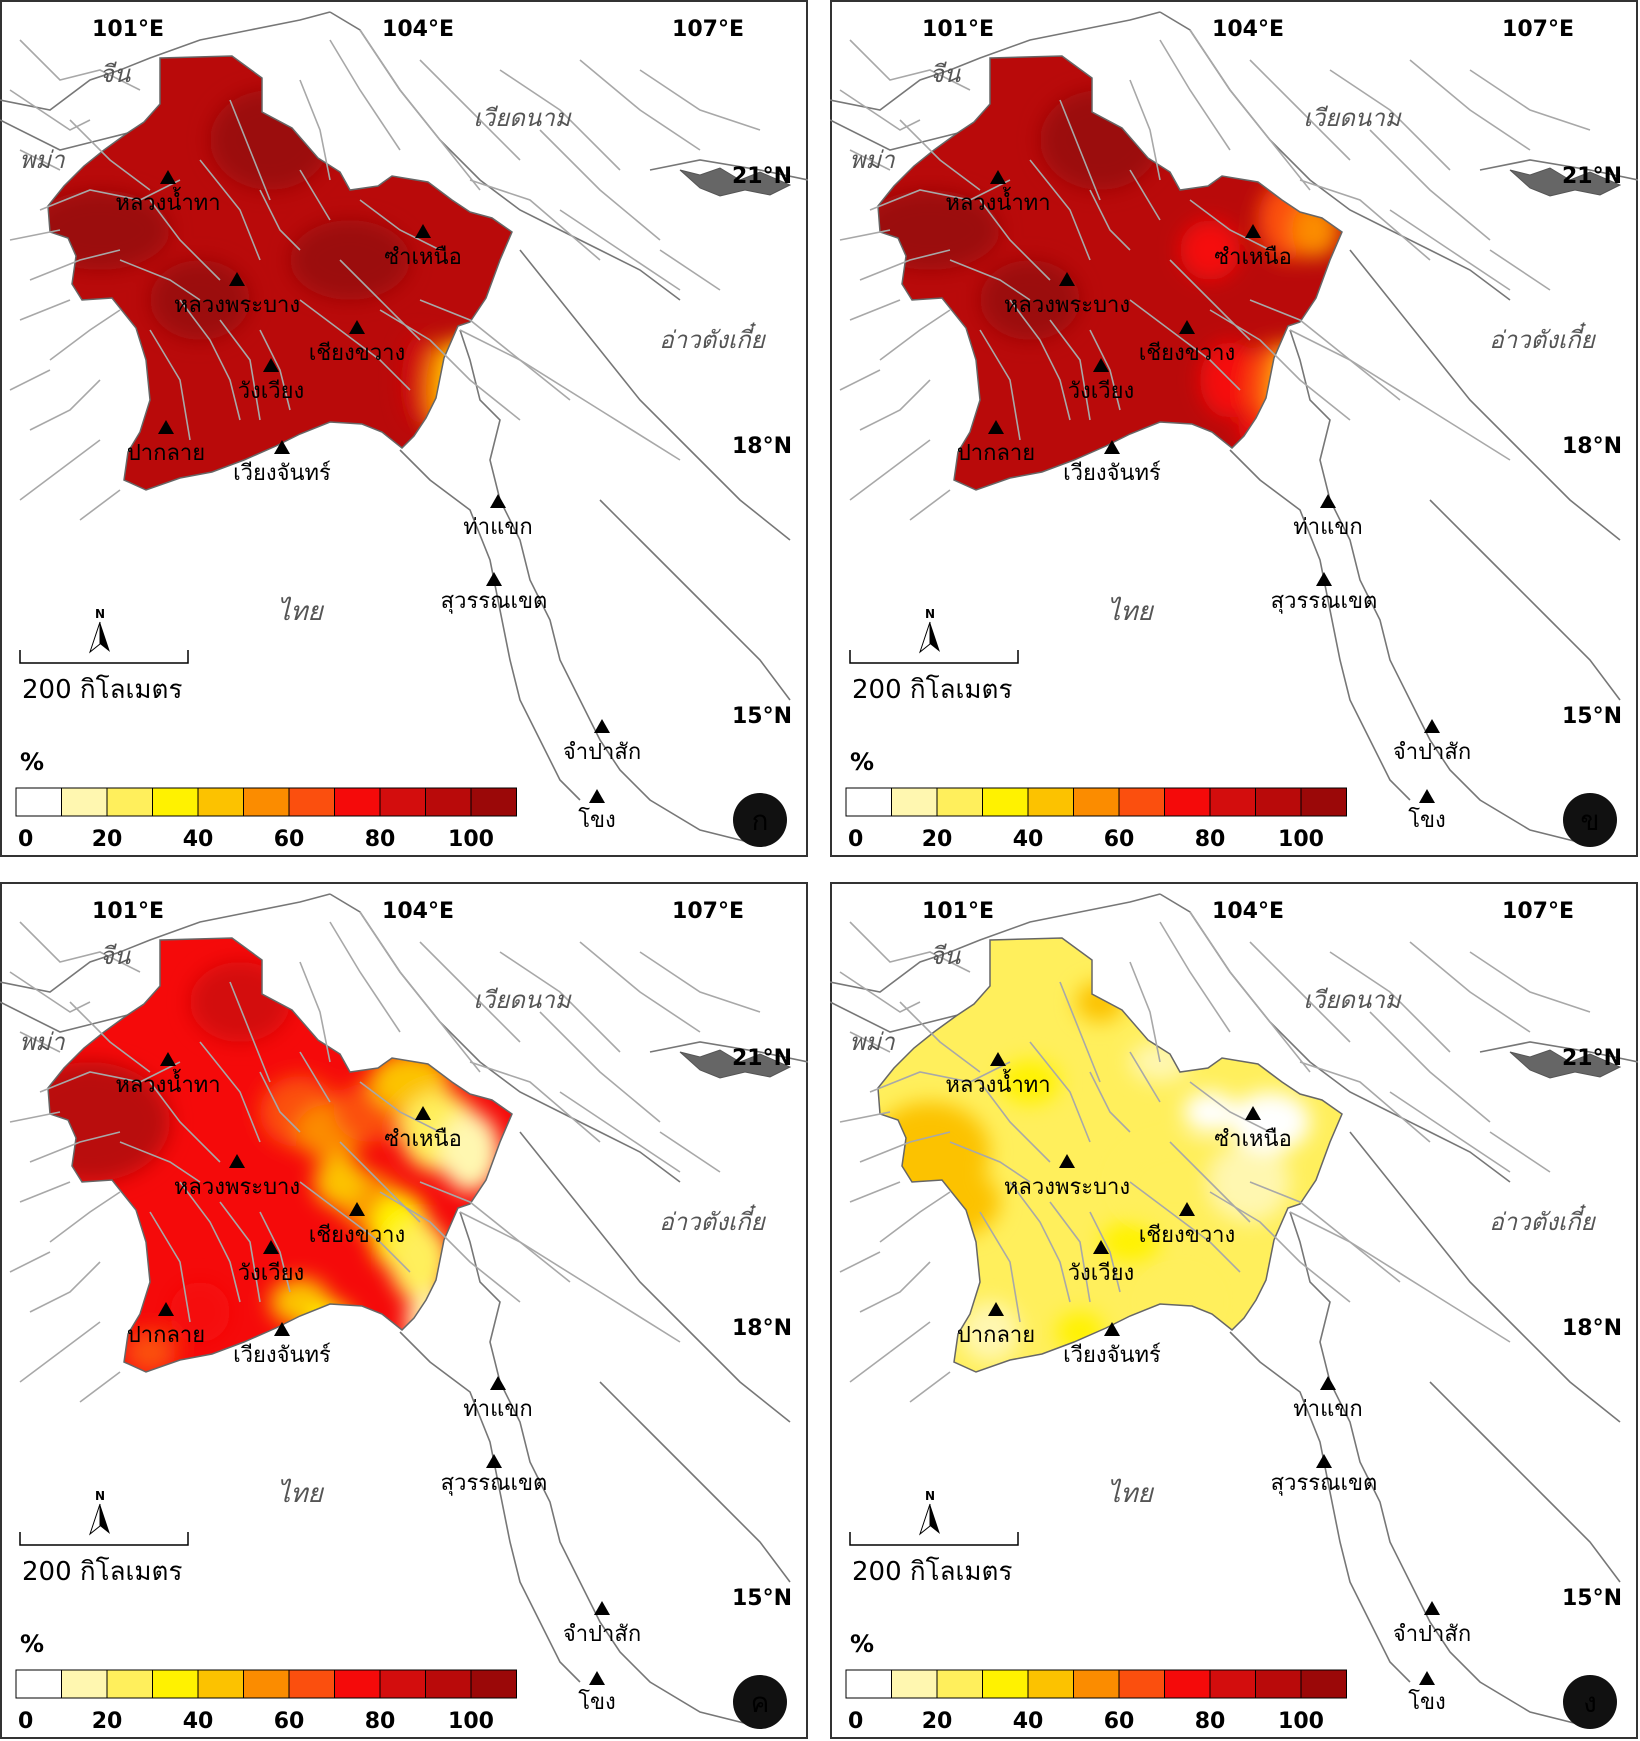  What do you see at coordinates (930, 1496) in the screenshot?
I see `svg-text: N` at bounding box center [930, 1496].